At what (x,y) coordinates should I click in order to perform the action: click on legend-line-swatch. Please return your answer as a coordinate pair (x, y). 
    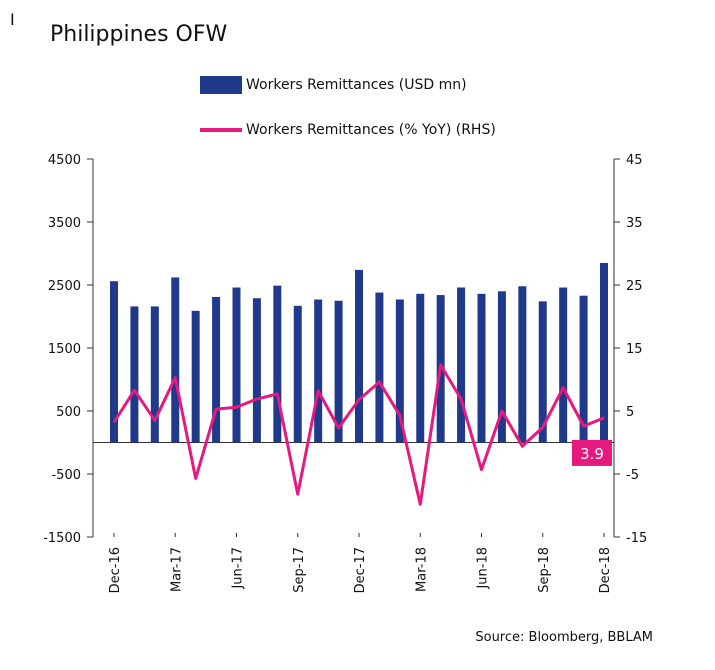
    Looking at the image, I should click on (221, 130).